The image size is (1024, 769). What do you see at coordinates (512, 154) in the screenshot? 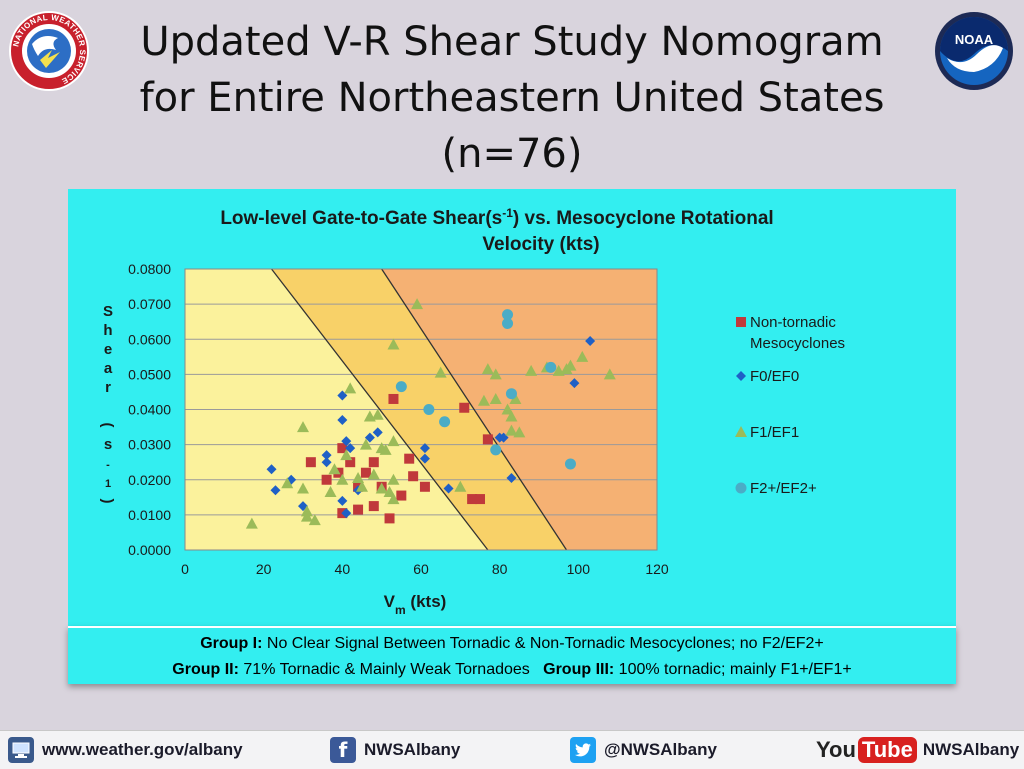
I see `slide-title-line-3: (n=76)` at bounding box center [512, 154].